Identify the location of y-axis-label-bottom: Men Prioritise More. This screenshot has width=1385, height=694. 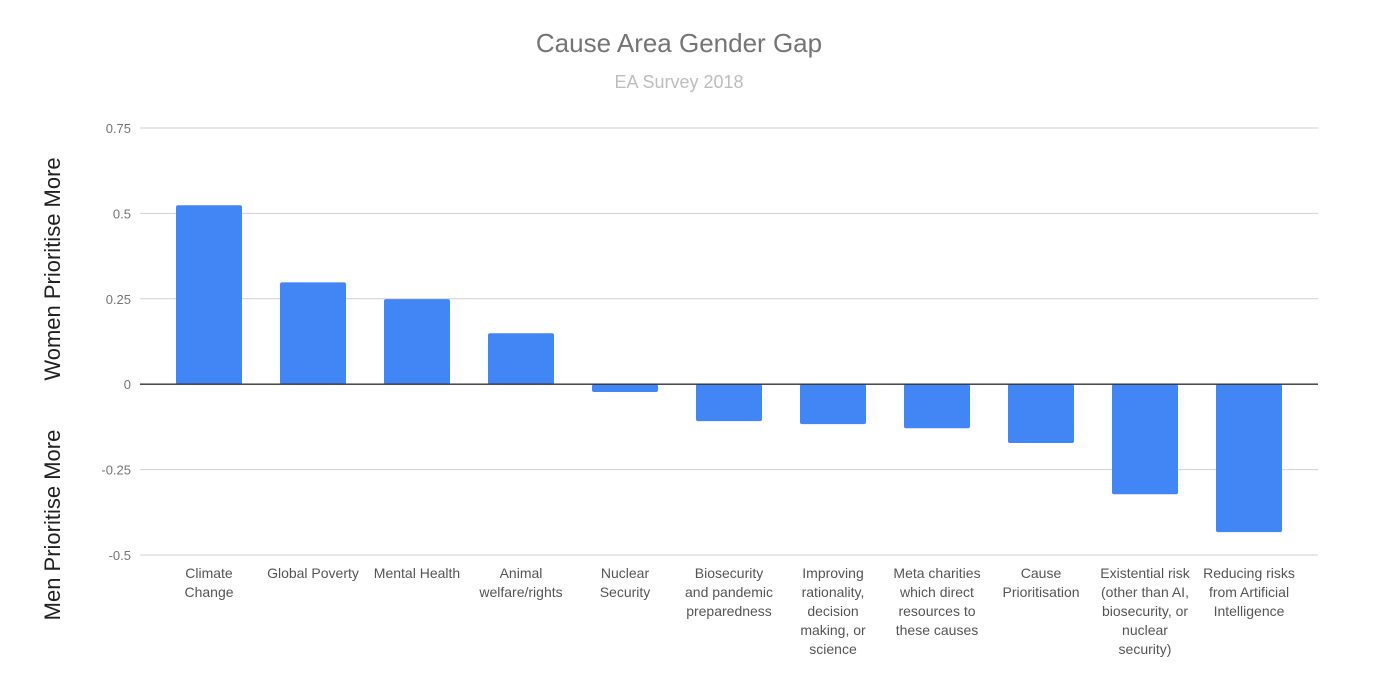
(52, 525).